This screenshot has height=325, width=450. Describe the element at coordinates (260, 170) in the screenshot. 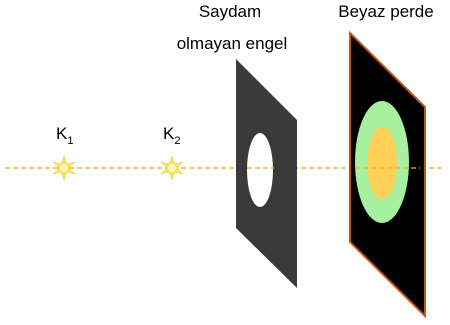

I see `obstacle-hole` at that location.